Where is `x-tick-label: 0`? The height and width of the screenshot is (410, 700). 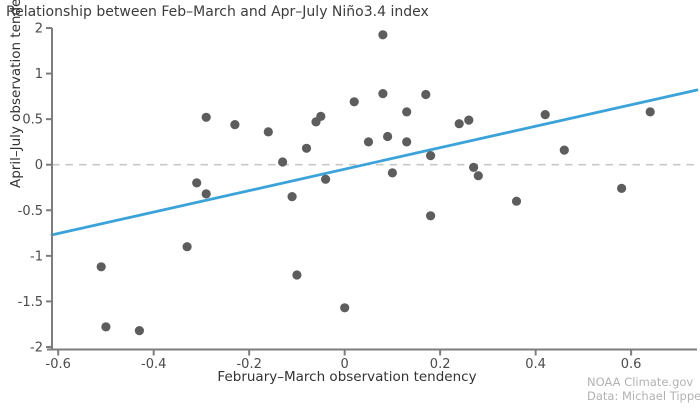 x-tick-label: 0 is located at coordinates (345, 364).